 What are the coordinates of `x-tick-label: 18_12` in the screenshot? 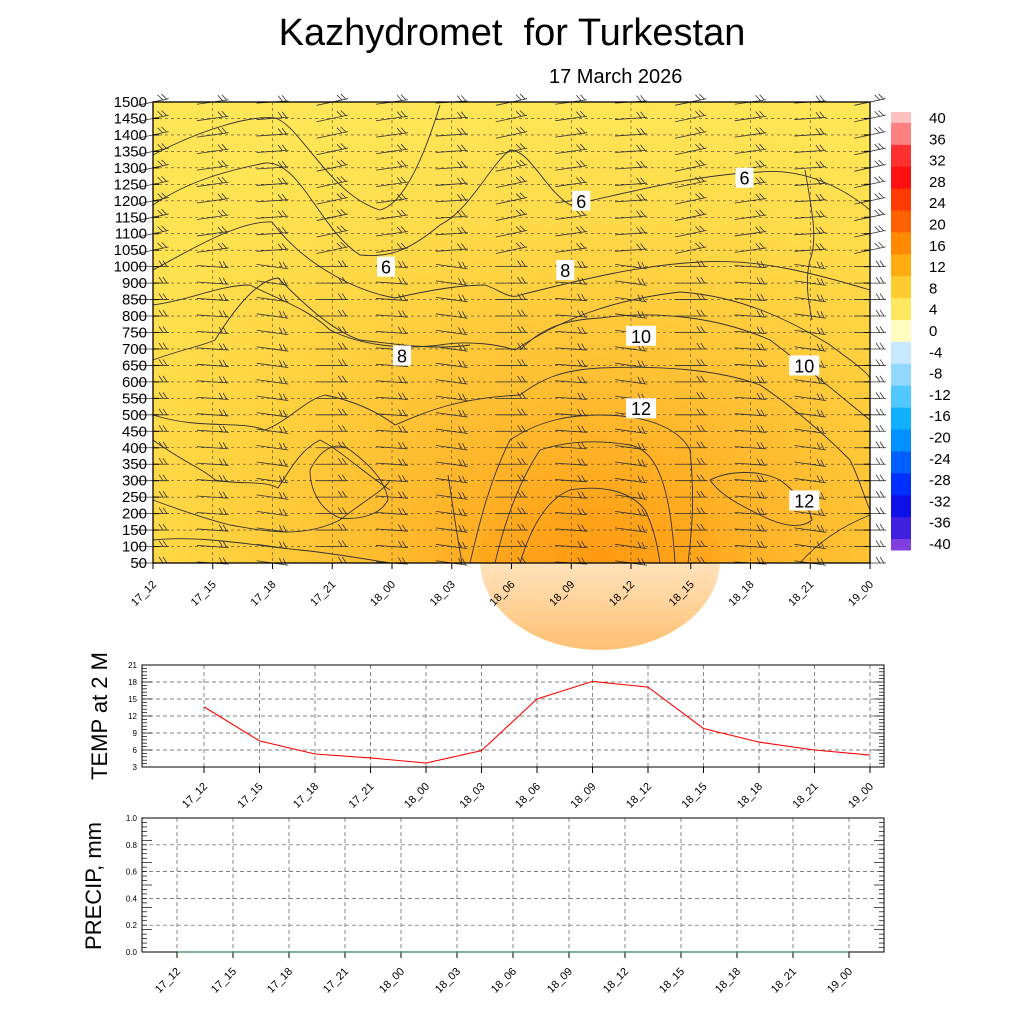 It's located at (616, 981).